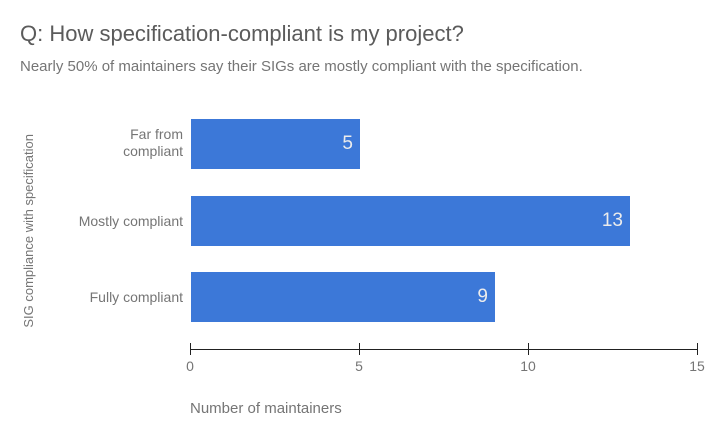 Image resolution: width=719 pixels, height=441 pixels. What do you see at coordinates (130, 221) in the screenshot?
I see `category-label-mostly-compliant: Mostly compliant` at bounding box center [130, 221].